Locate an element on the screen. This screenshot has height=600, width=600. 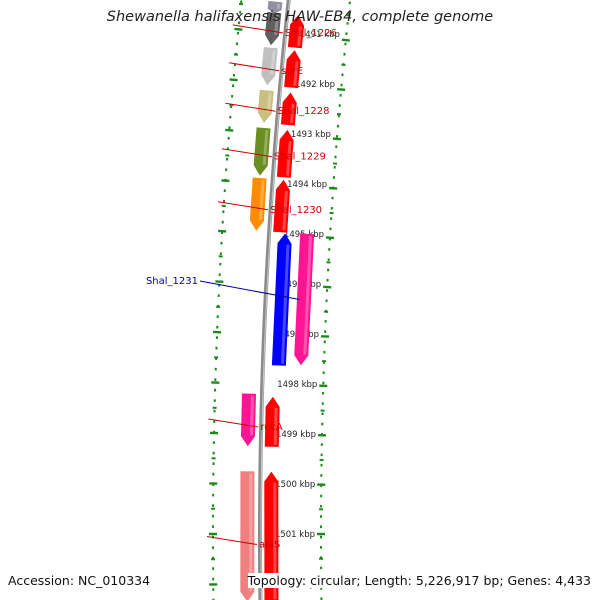
tick-label: 1500 kbp is located at coordinates (295, 485).